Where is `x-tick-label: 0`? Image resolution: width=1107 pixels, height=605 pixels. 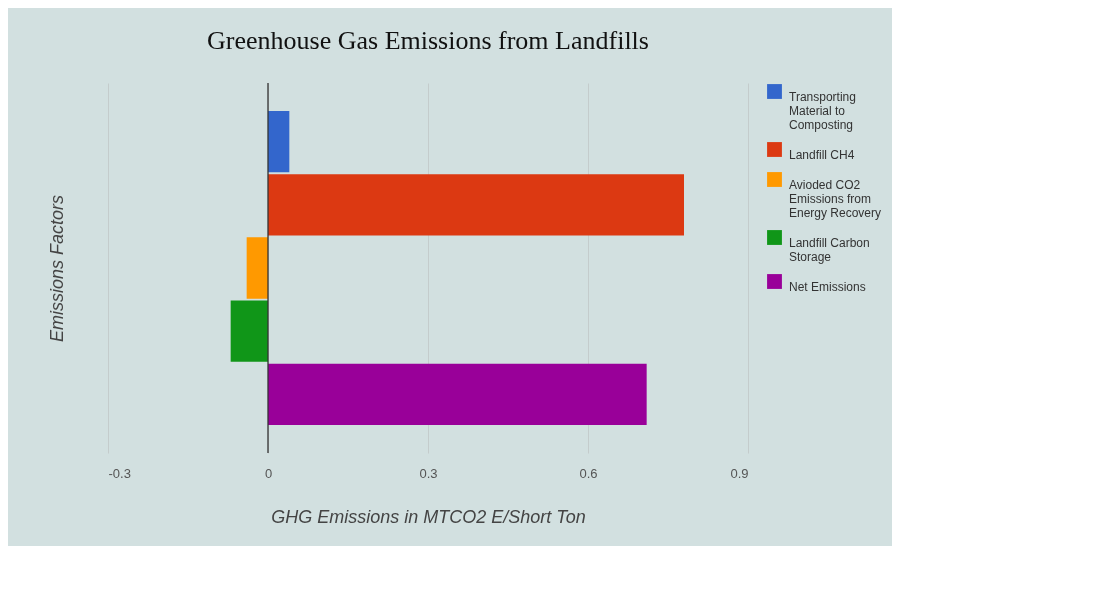 x-tick-label: 0 is located at coordinates (268, 473).